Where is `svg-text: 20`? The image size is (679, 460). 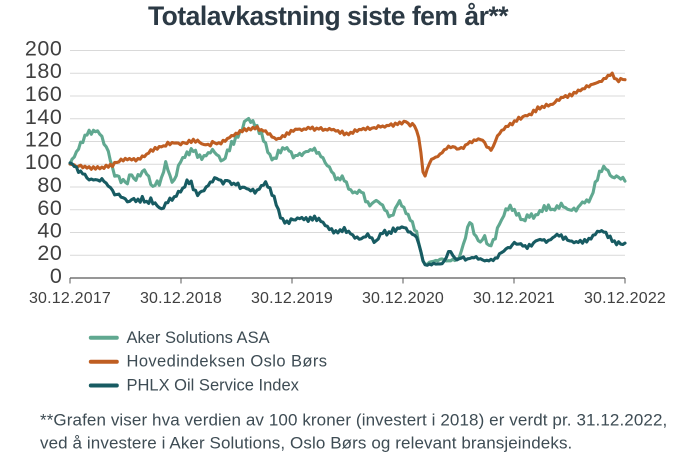 svg-text: 20 is located at coordinates (49, 253).